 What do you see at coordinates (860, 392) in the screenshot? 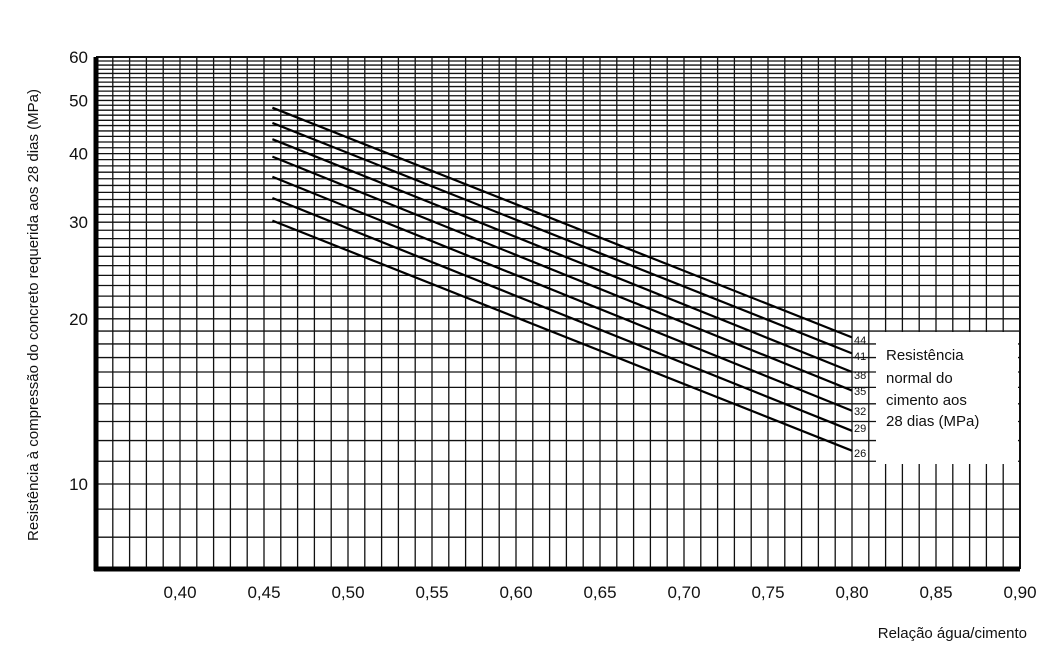
I see `series-label-35: 35` at bounding box center [860, 392].